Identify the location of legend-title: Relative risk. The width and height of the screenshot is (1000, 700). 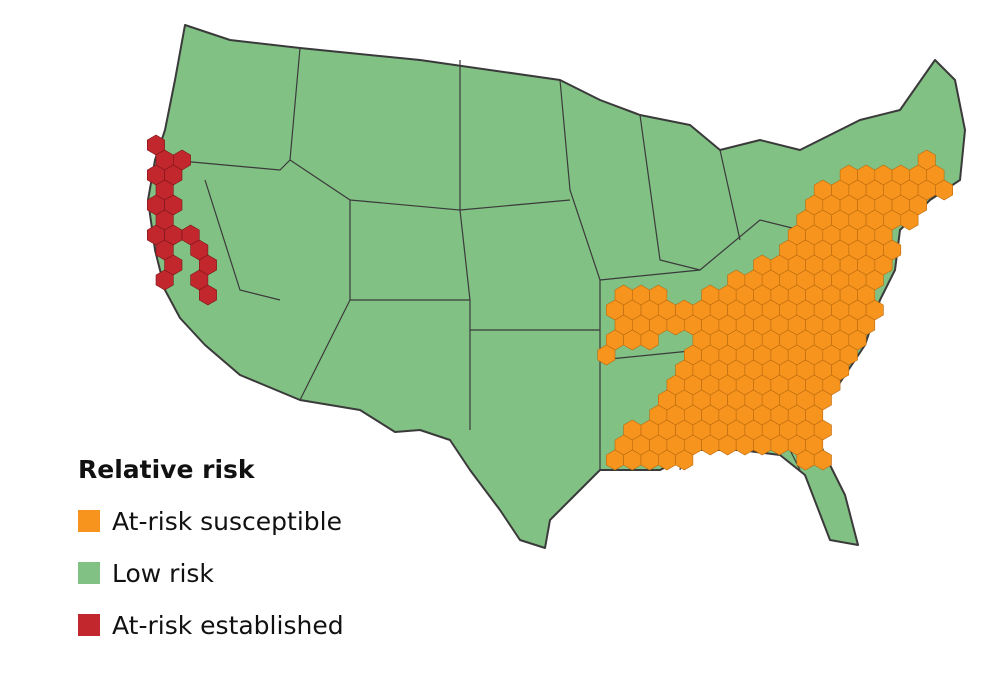
(167, 469).